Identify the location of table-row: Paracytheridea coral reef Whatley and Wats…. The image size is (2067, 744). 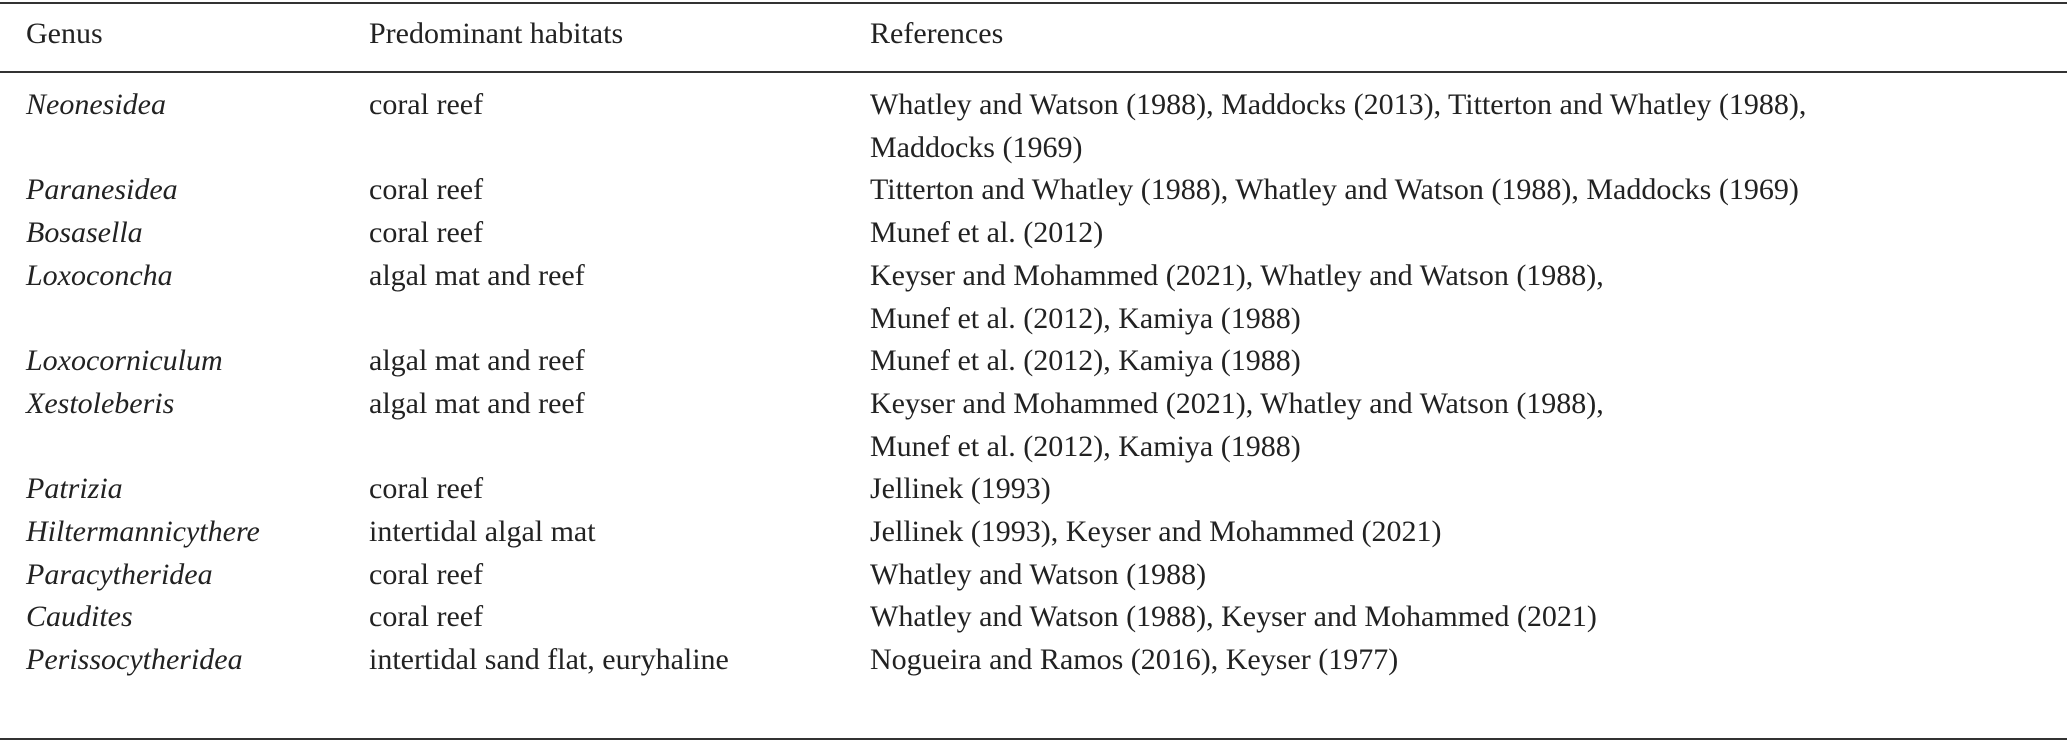
(1033, 575).